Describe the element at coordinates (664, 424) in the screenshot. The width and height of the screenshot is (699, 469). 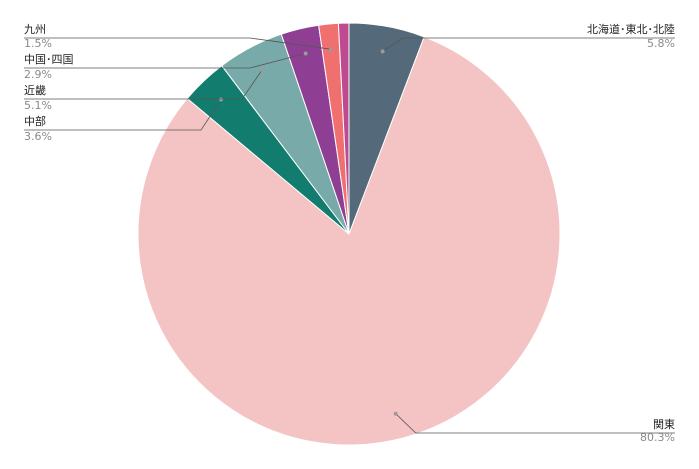
I see `slice-label-name: 関東` at that location.